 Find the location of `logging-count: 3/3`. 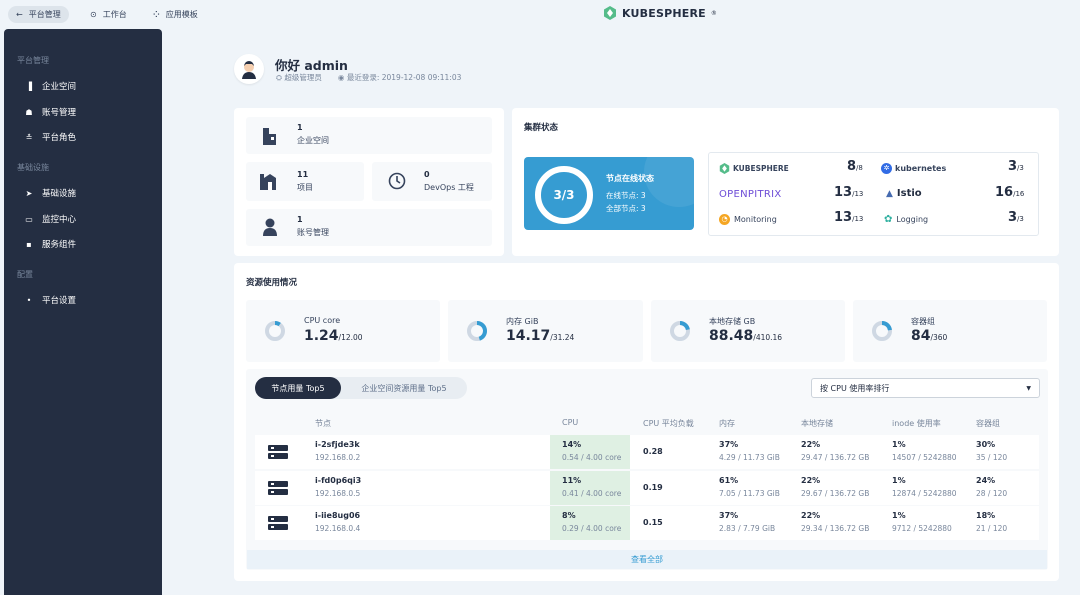

logging-count: 3/3 is located at coordinates (1016, 217).